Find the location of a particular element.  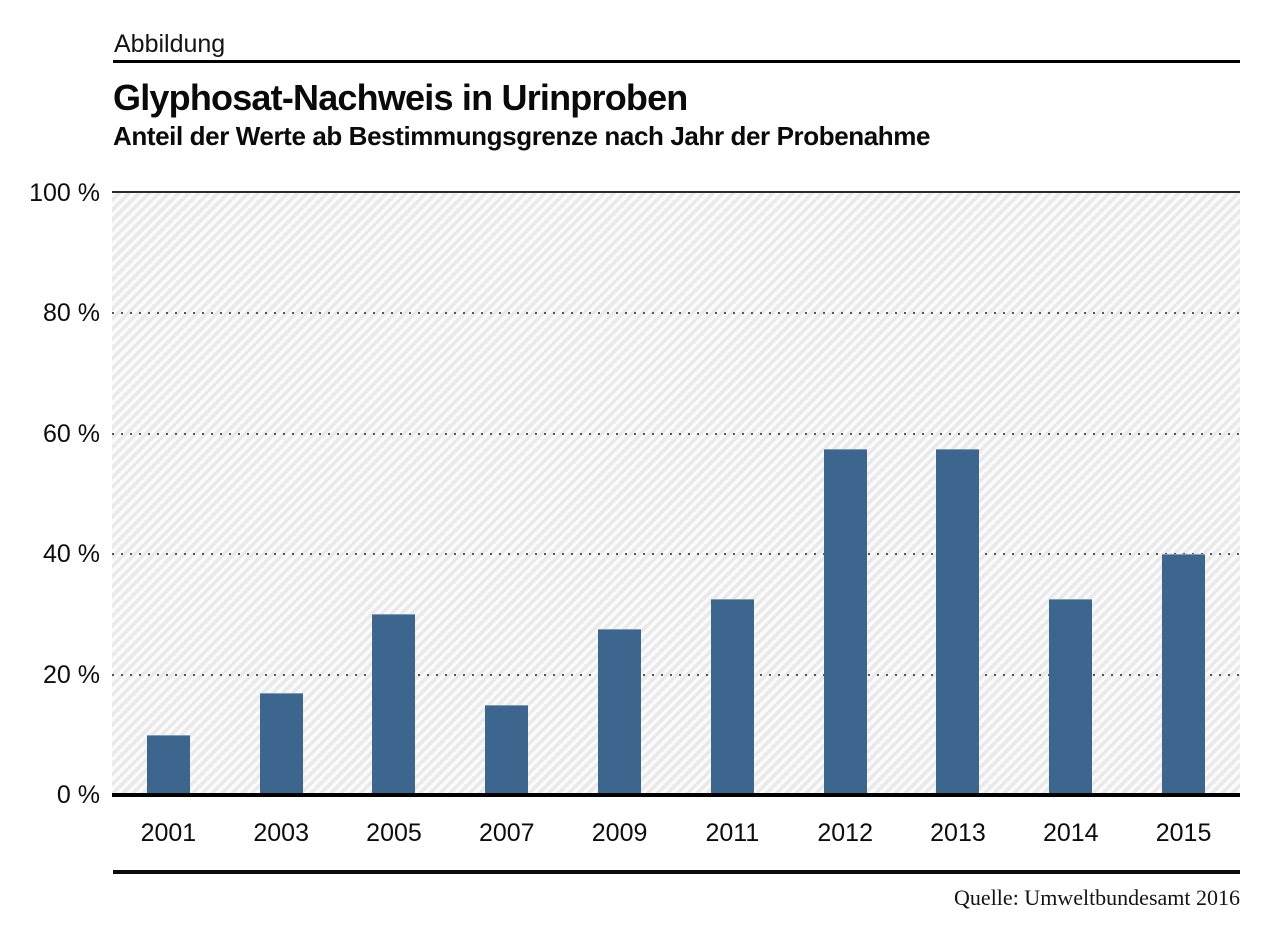

gridline-80-percent is located at coordinates (676, 313).